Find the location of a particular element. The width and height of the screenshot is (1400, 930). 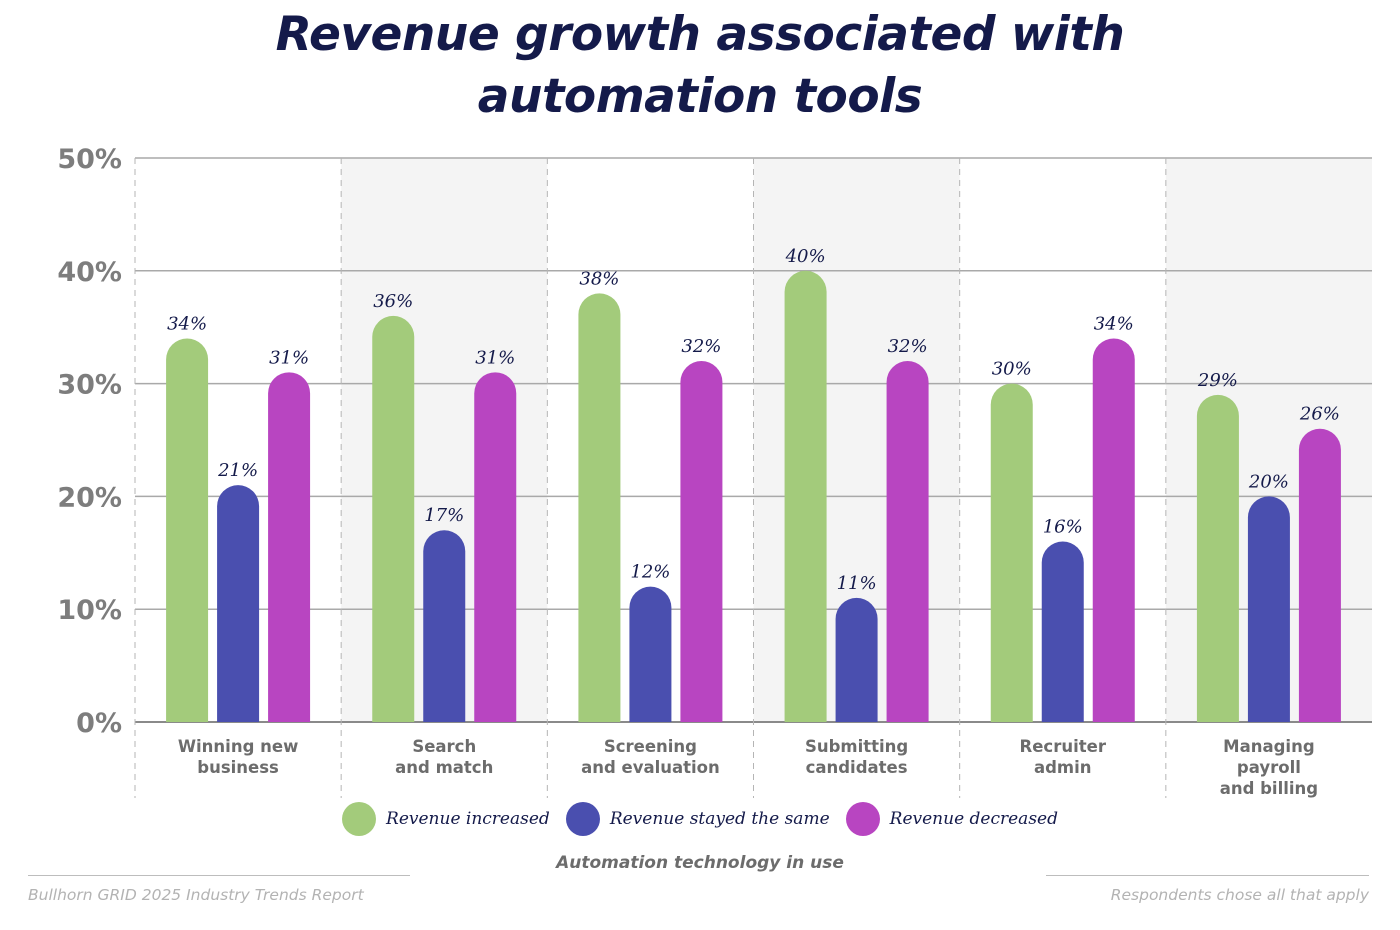

value-label: 20% is located at coordinates (1268, 481).